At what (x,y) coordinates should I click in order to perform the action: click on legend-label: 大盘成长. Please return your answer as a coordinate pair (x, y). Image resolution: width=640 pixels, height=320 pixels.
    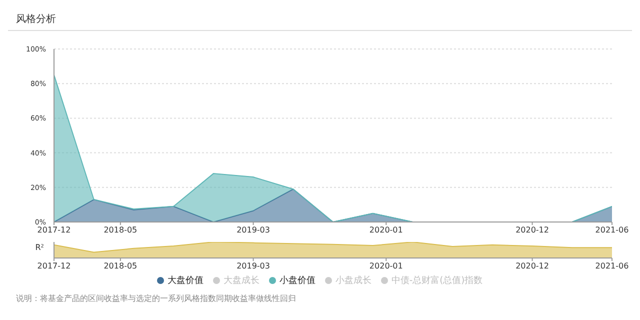
    Looking at the image, I should click on (241, 280).